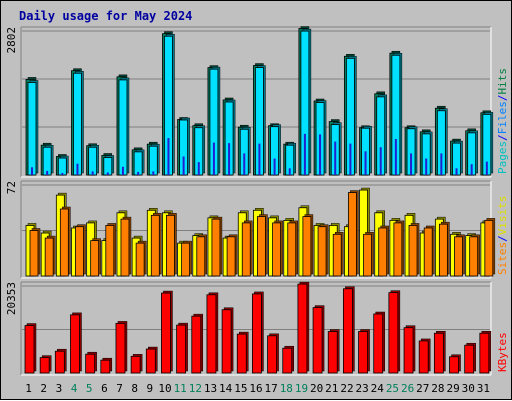 The height and width of the screenshot is (401, 512). Describe the element at coordinates (11, 40) in the screenshot. I see `panel-top-max-label: 2802` at that location.